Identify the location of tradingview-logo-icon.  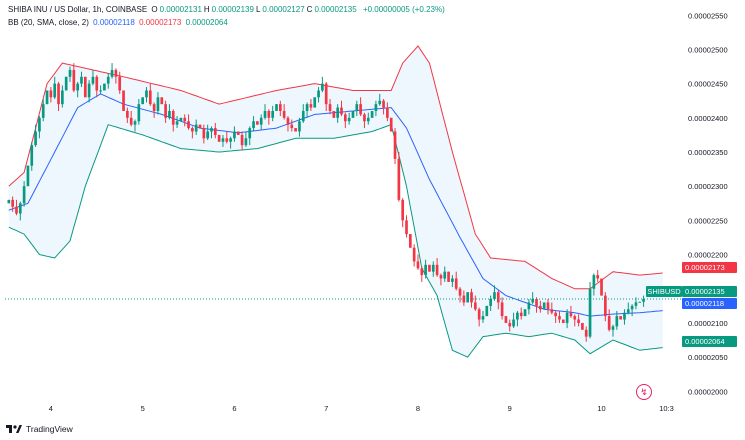
(14, 429).